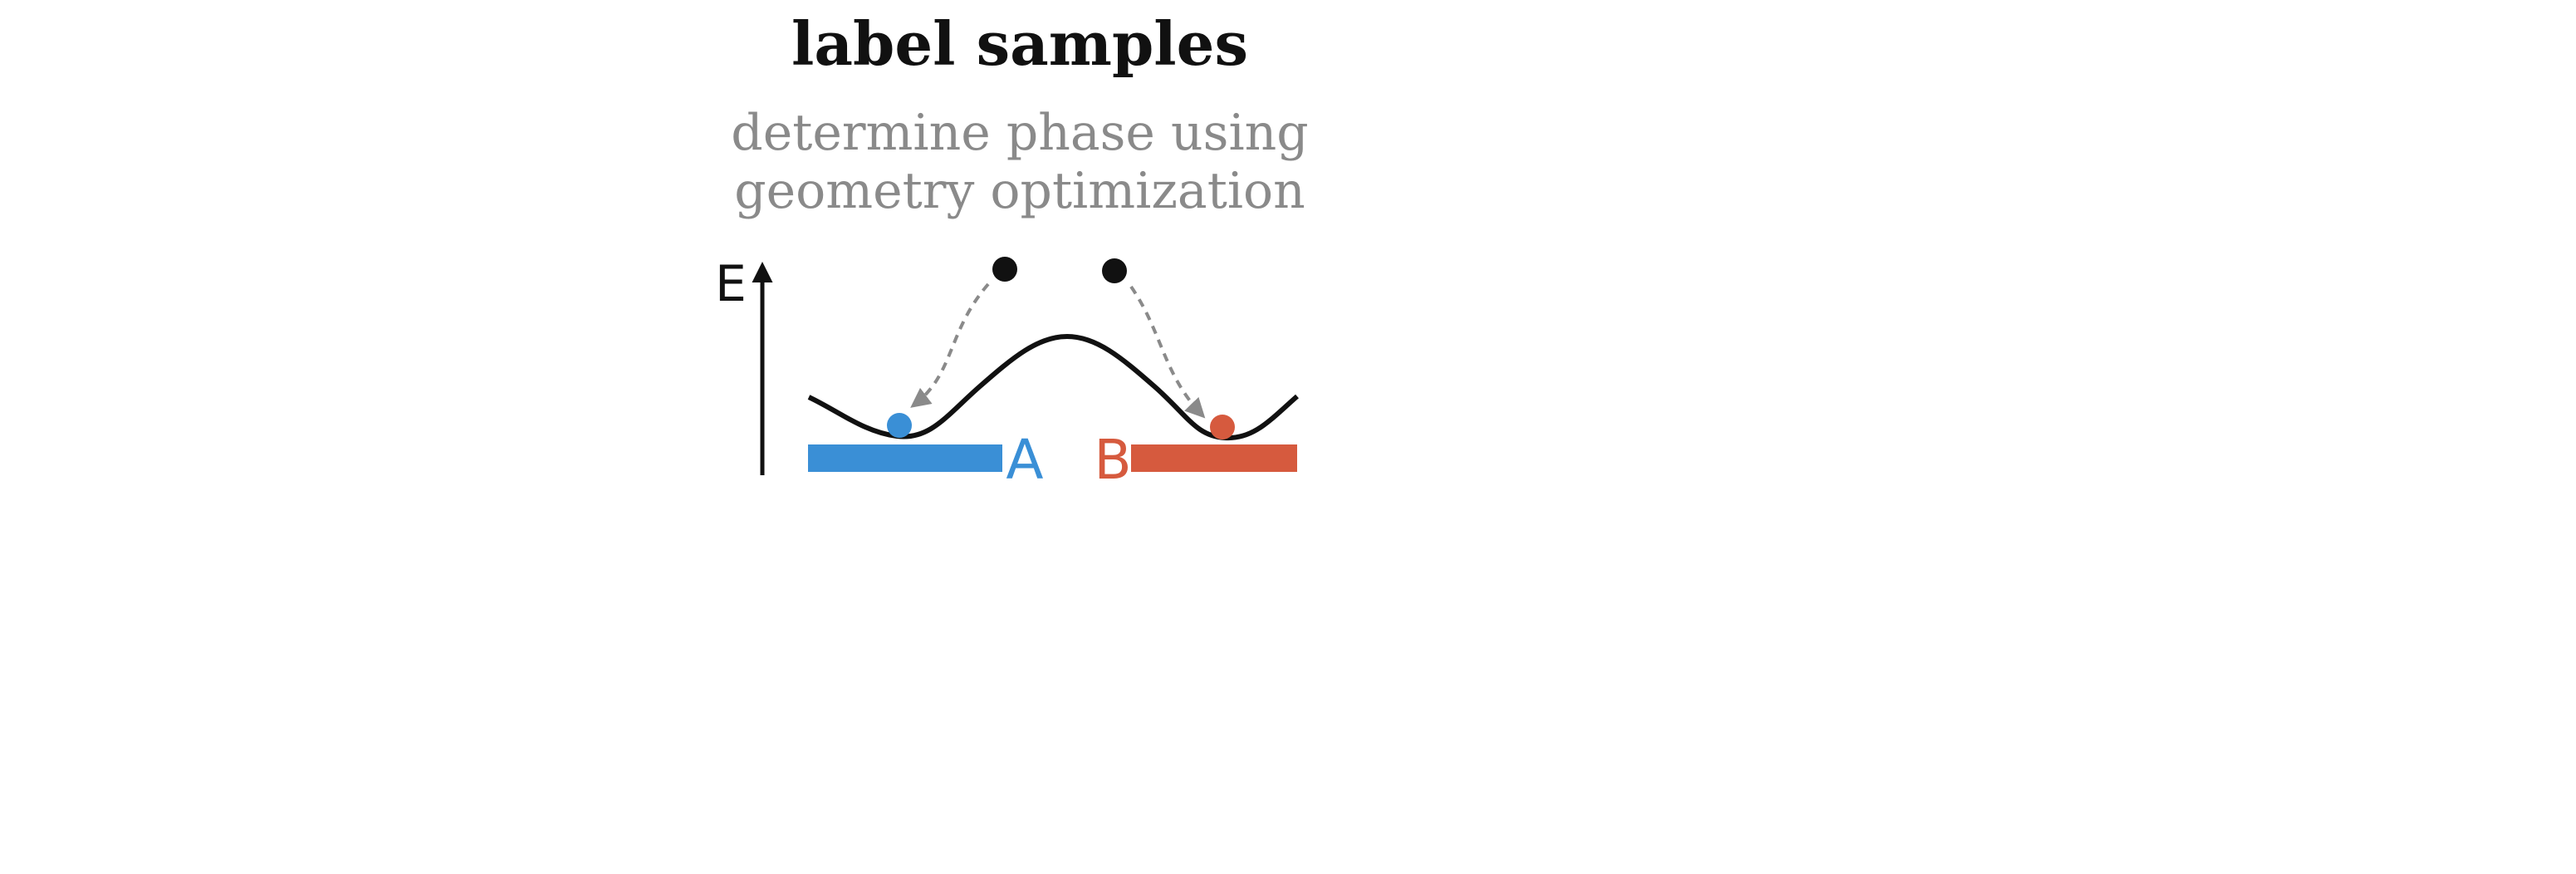 This screenshot has width=2576, height=874. Describe the element at coordinates (905, 458) in the screenshot. I see `phase-a-bar` at that location.